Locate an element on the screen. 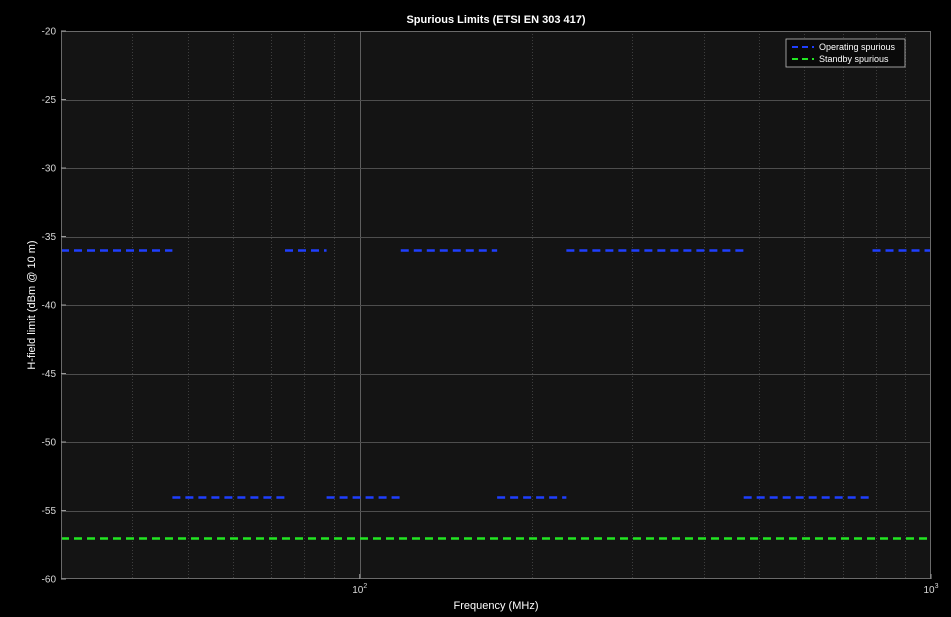 The height and width of the screenshot is (617, 951). y-tick-label: -25 is located at coordinates (49, 100).